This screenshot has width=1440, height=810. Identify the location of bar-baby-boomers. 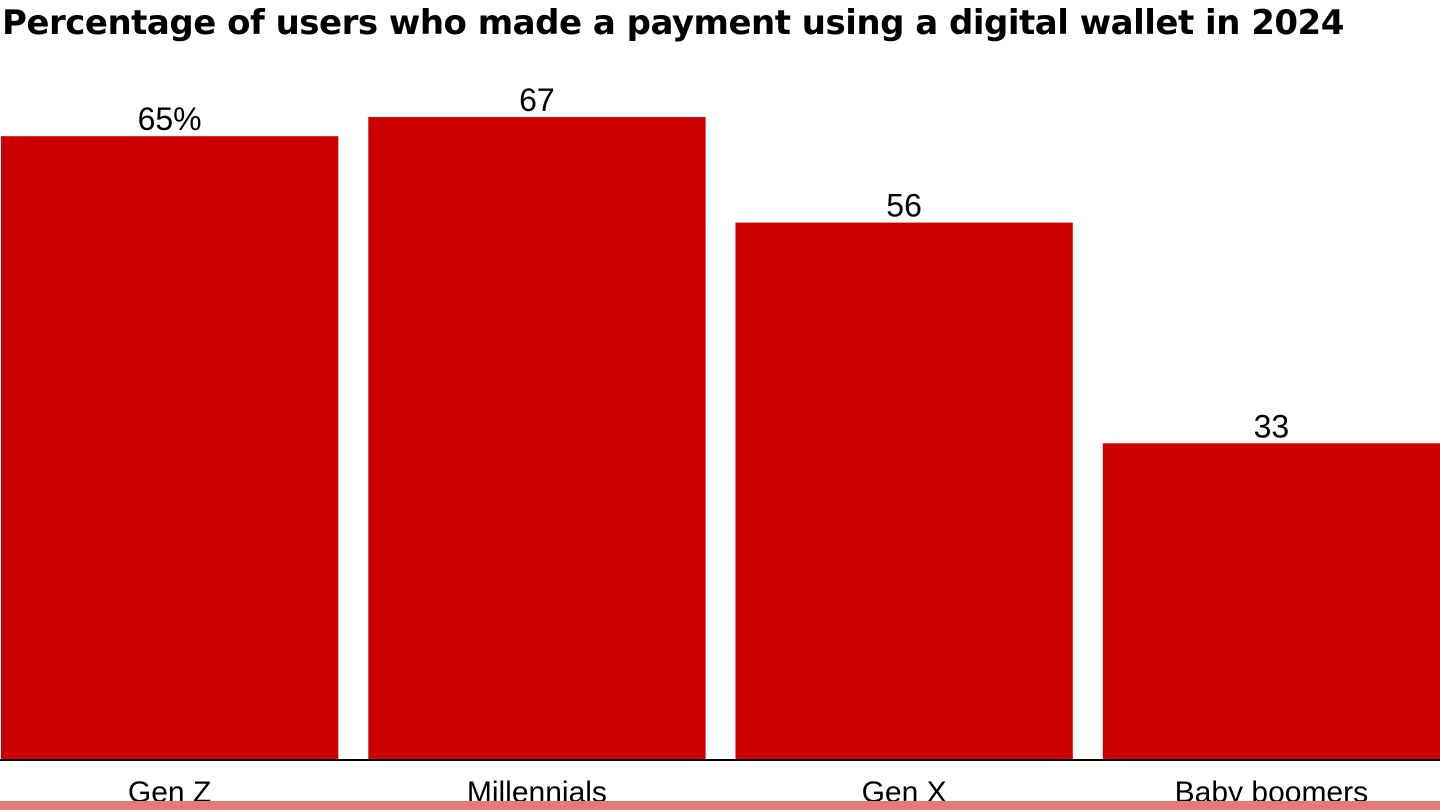
(1271, 601).